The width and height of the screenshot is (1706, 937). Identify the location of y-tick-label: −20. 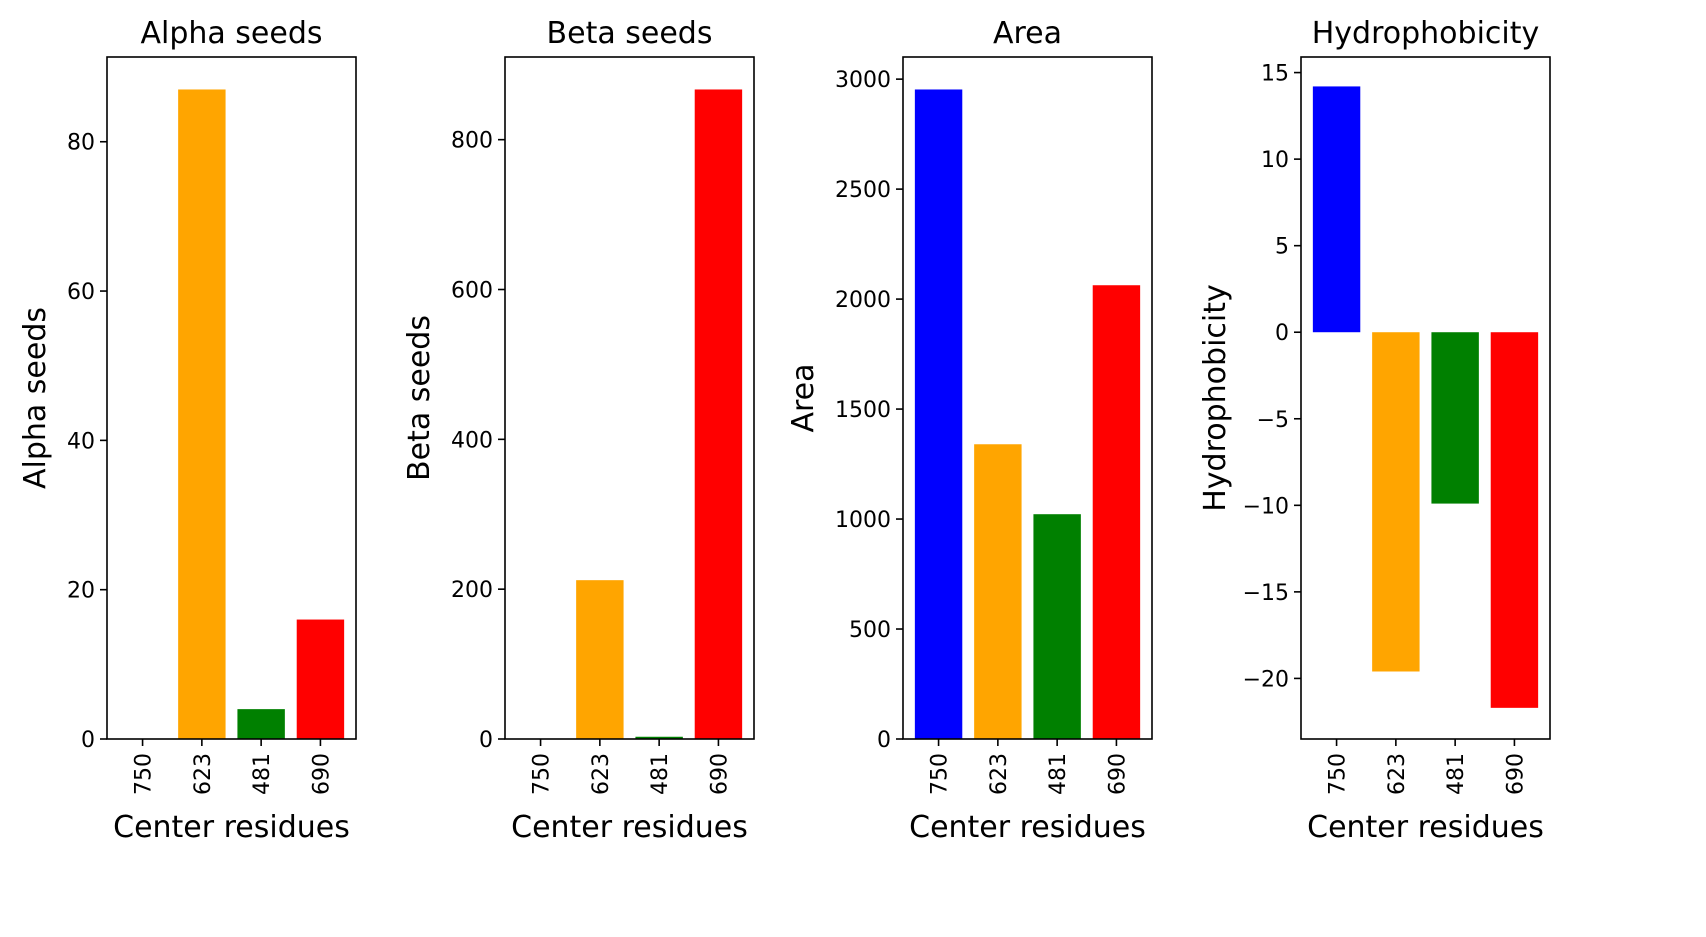
(1266, 679).